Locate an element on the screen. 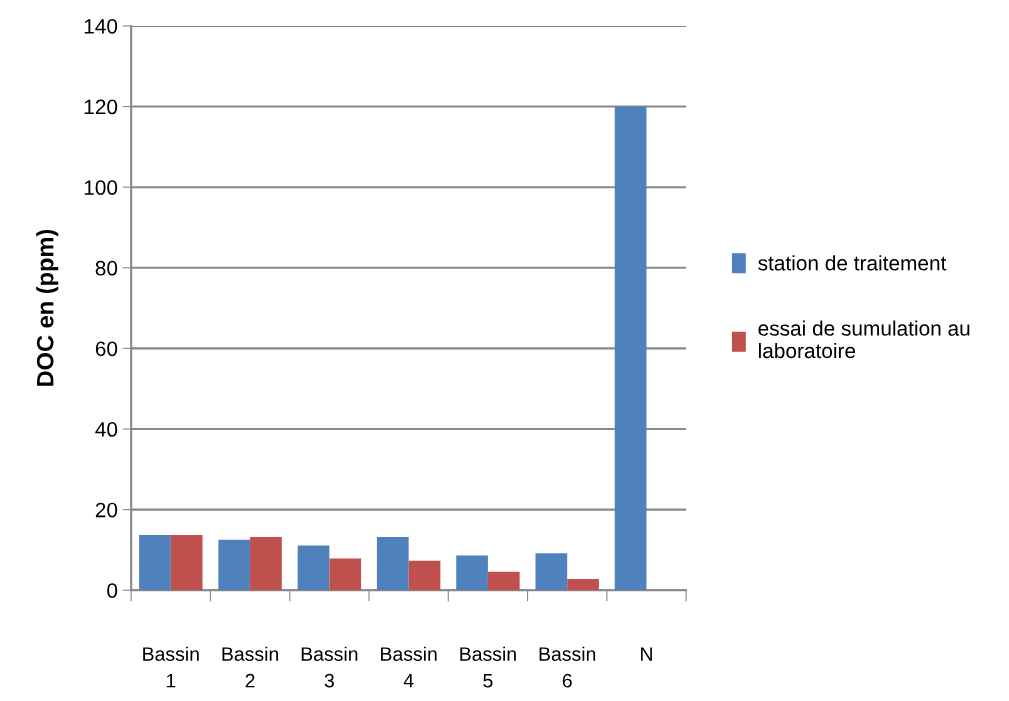  legend-label: station de traitement is located at coordinates (852, 263).